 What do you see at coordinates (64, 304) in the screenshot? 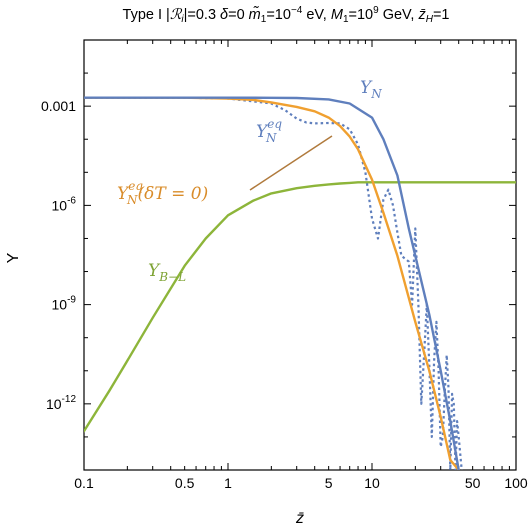
I see `y-tick-label: 10⁻⁹` at bounding box center [64, 304].